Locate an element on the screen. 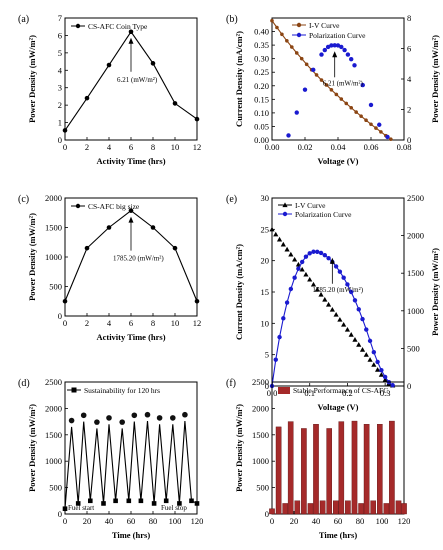  y2-tick-label: 0 is located at coordinates (409, 140).